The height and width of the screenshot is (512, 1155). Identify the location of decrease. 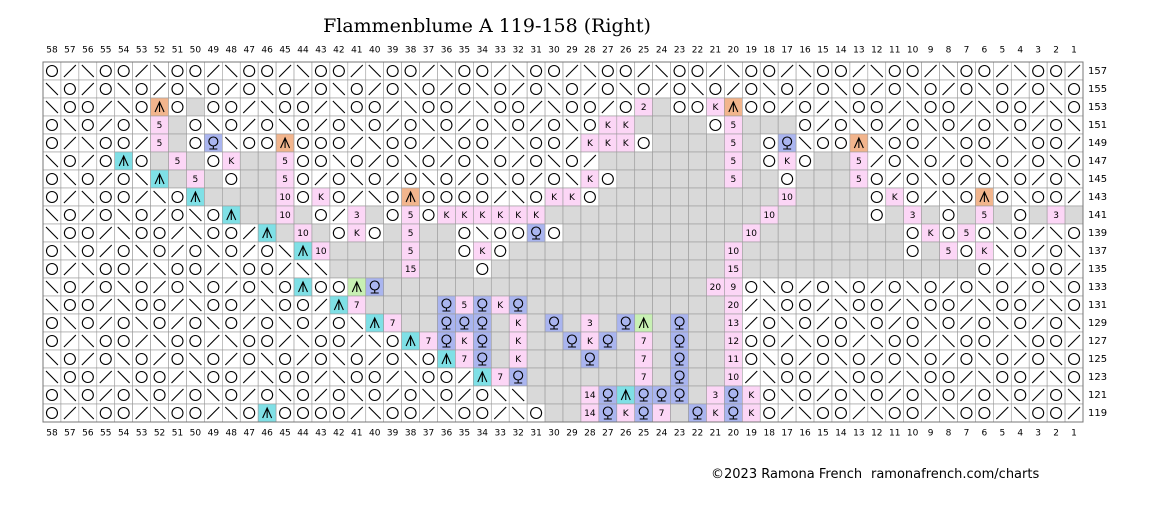
(858, 142).